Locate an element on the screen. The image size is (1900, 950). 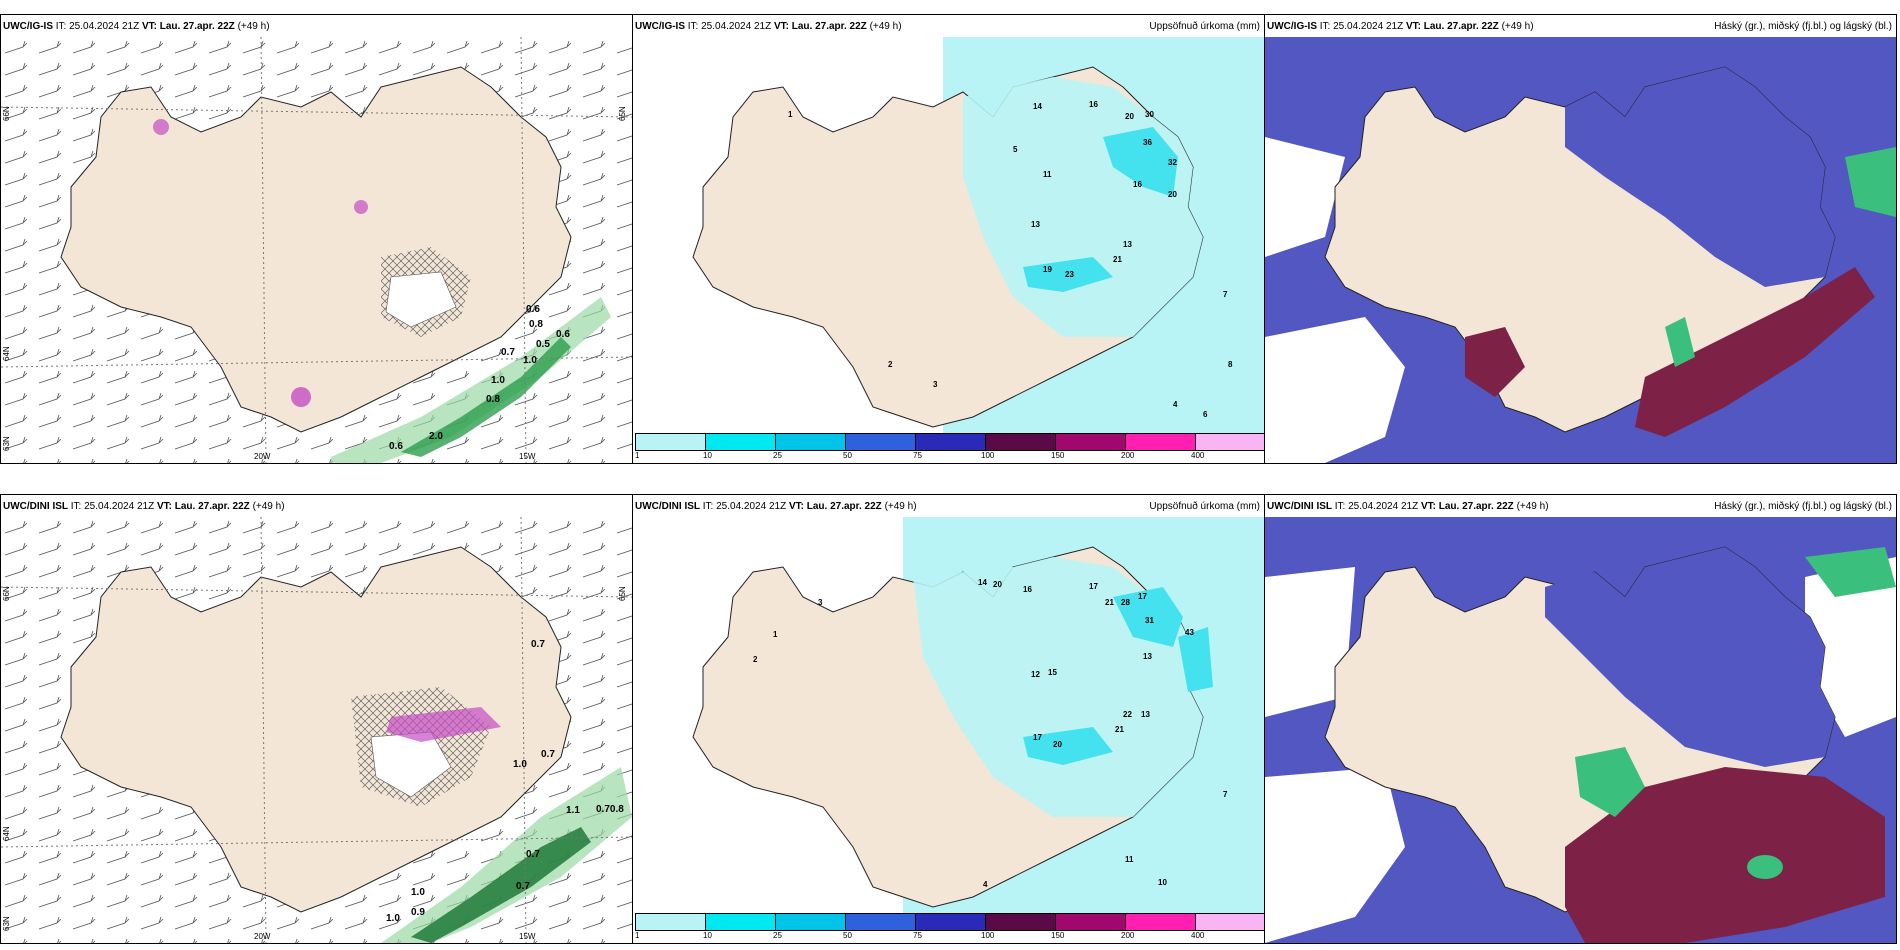
precip-value: 12 is located at coordinates (1035, 674).